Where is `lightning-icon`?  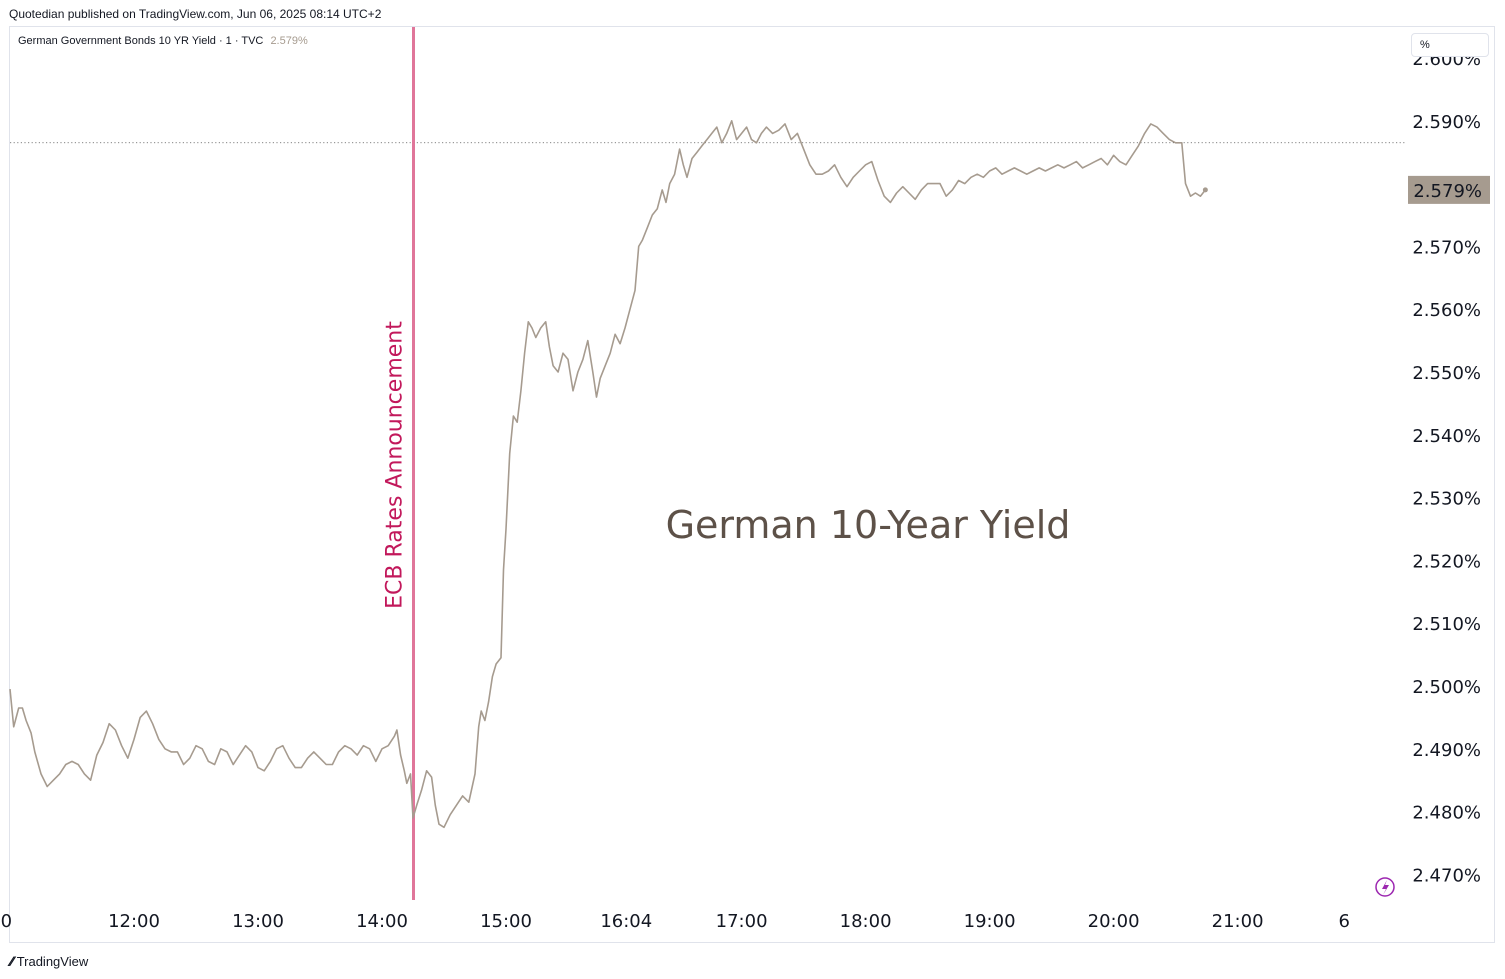
lightning-icon is located at coordinates (1385, 887).